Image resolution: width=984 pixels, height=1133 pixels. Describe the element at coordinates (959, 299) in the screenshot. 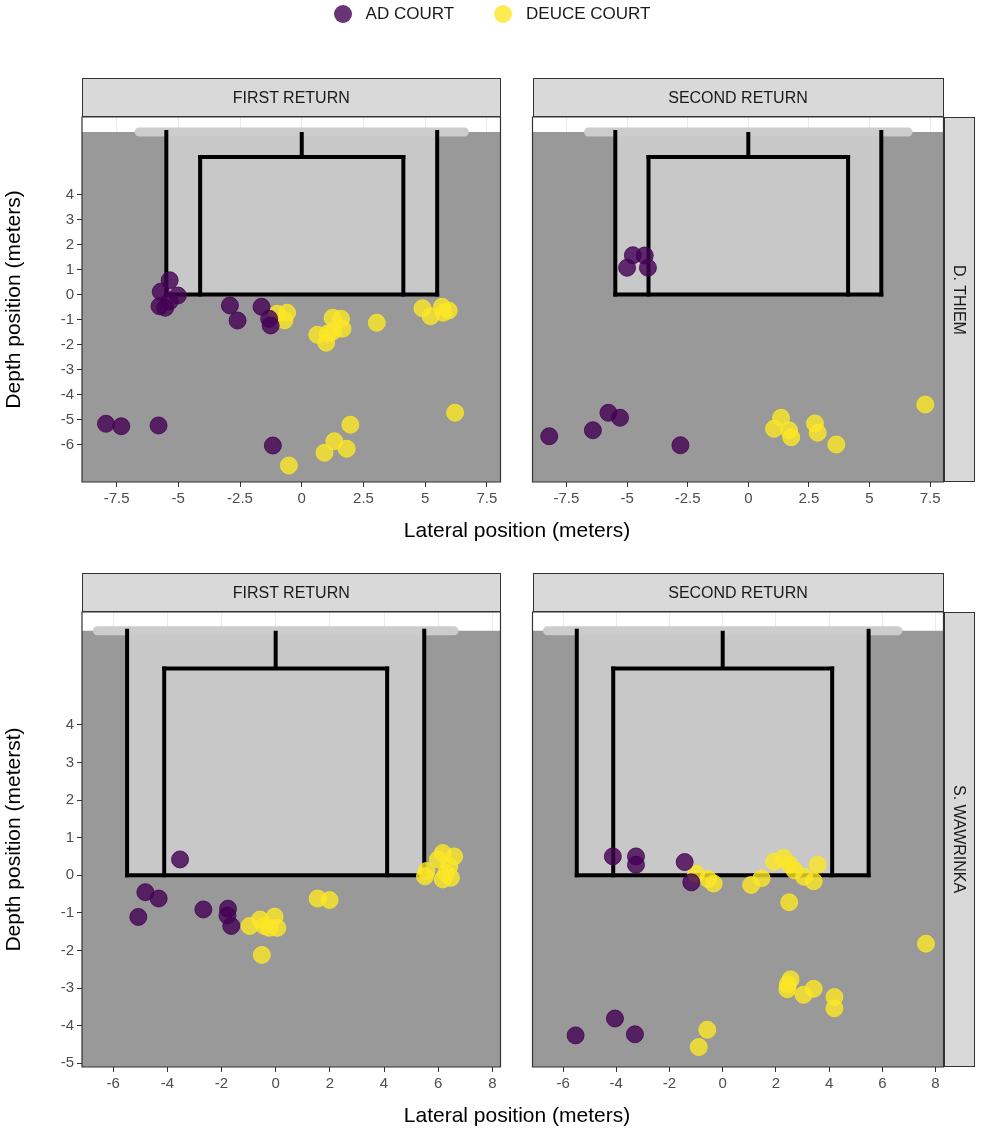

I see `text: D. THIEM` at that location.